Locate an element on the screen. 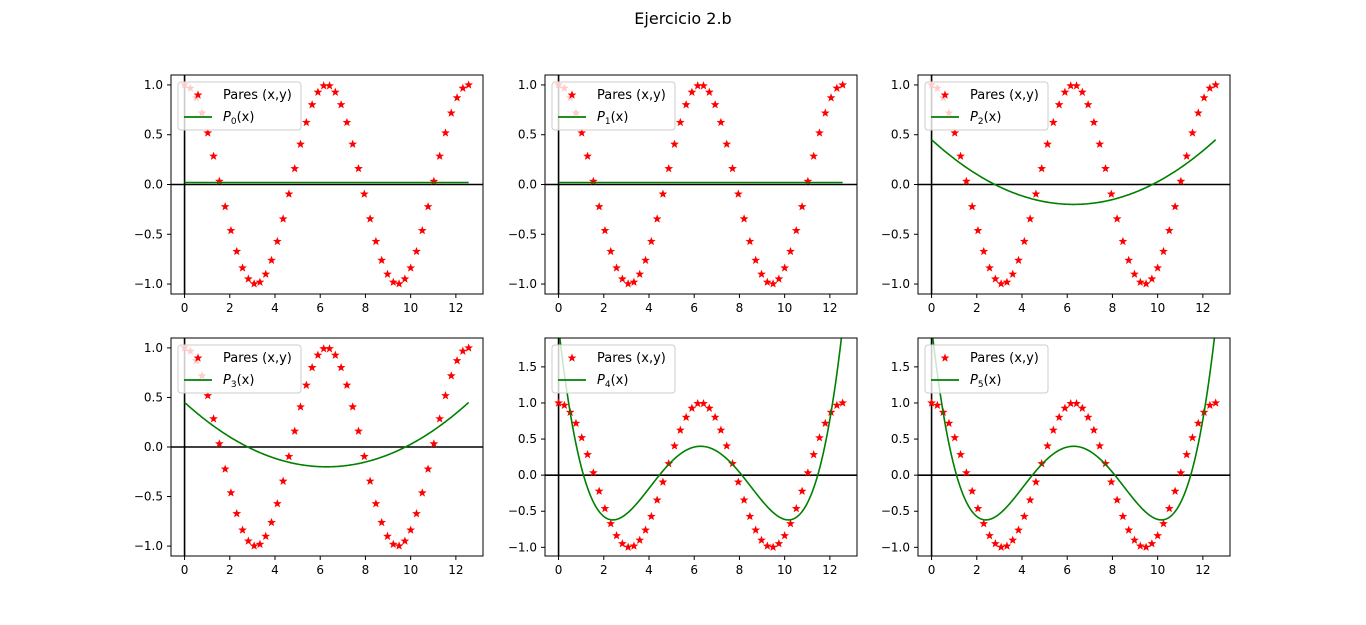  x-tick-label: 4 is located at coordinates (275, 308).